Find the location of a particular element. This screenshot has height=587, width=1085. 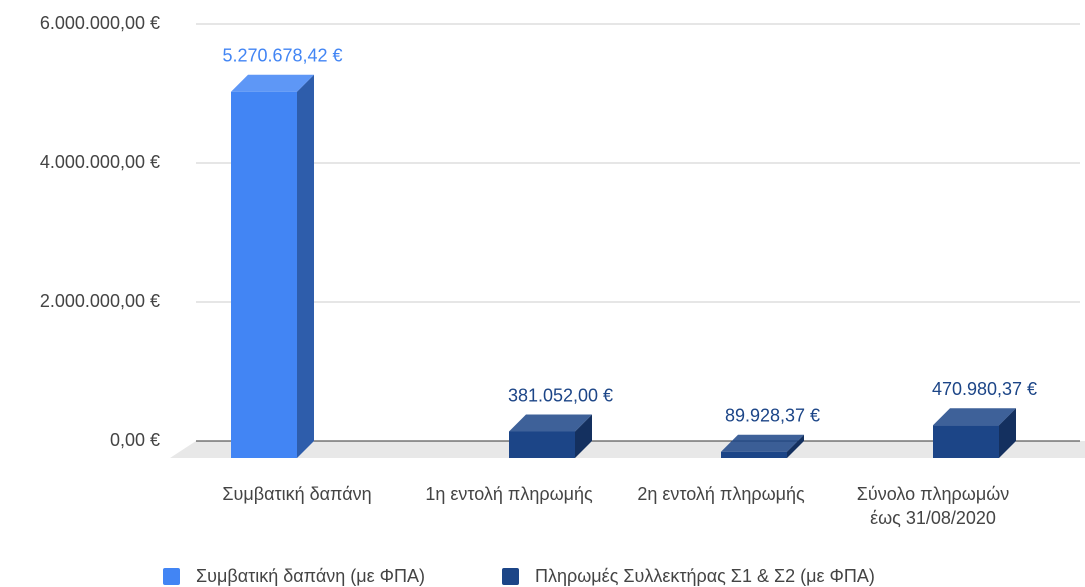

floor is located at coordinates (627, 449).